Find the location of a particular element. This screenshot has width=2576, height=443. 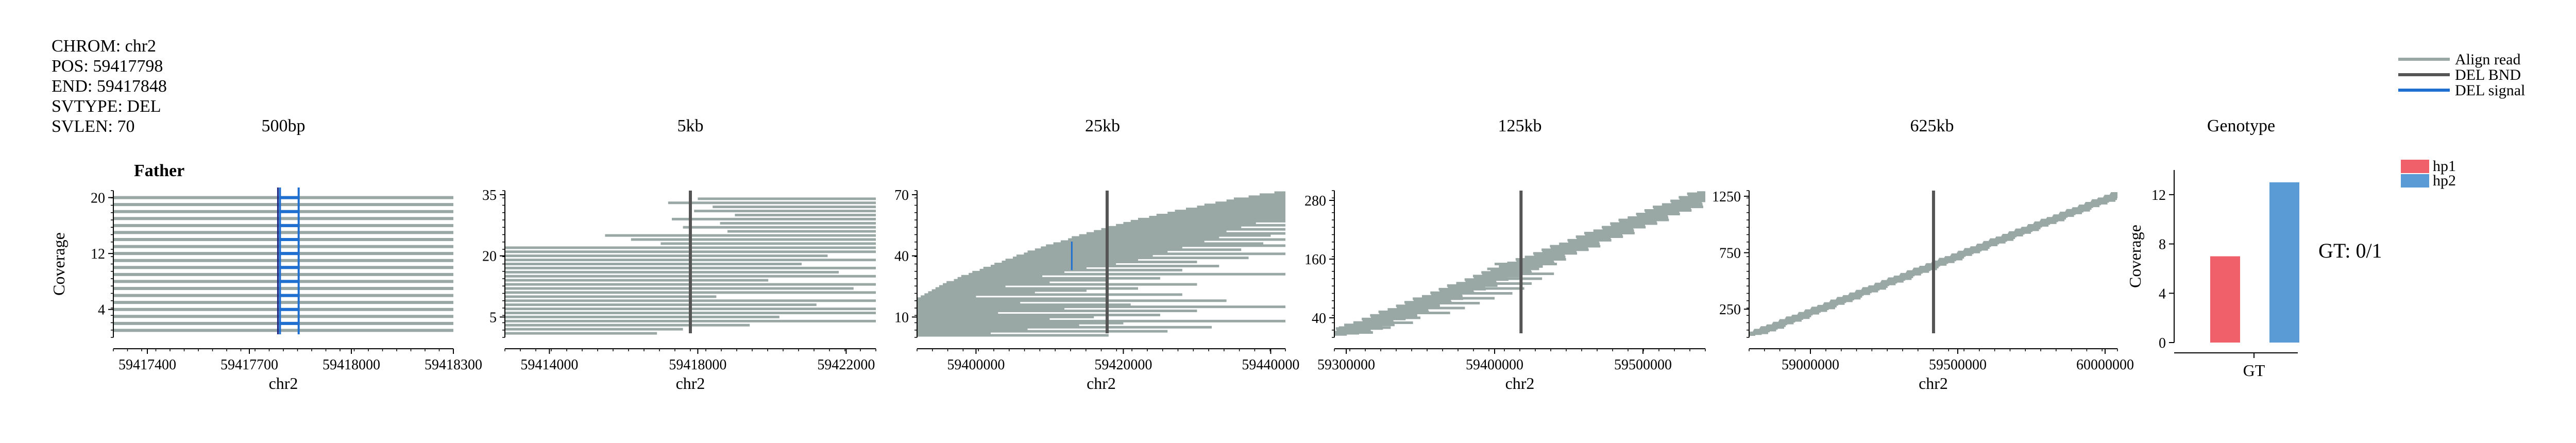

svlen-label: SVLEN: 70 is located at coordinates (93, 126).